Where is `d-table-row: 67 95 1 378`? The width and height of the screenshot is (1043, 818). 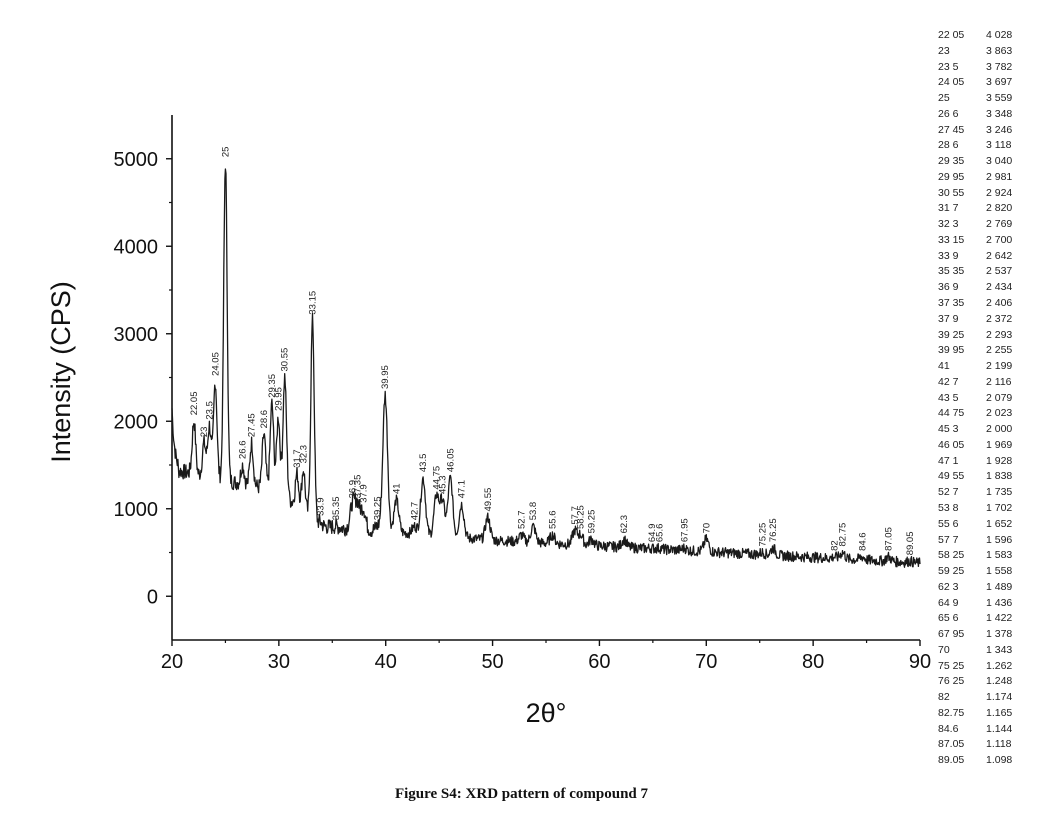 d-table-row: 67 95 1 378 is located at coordinates (988, 635).